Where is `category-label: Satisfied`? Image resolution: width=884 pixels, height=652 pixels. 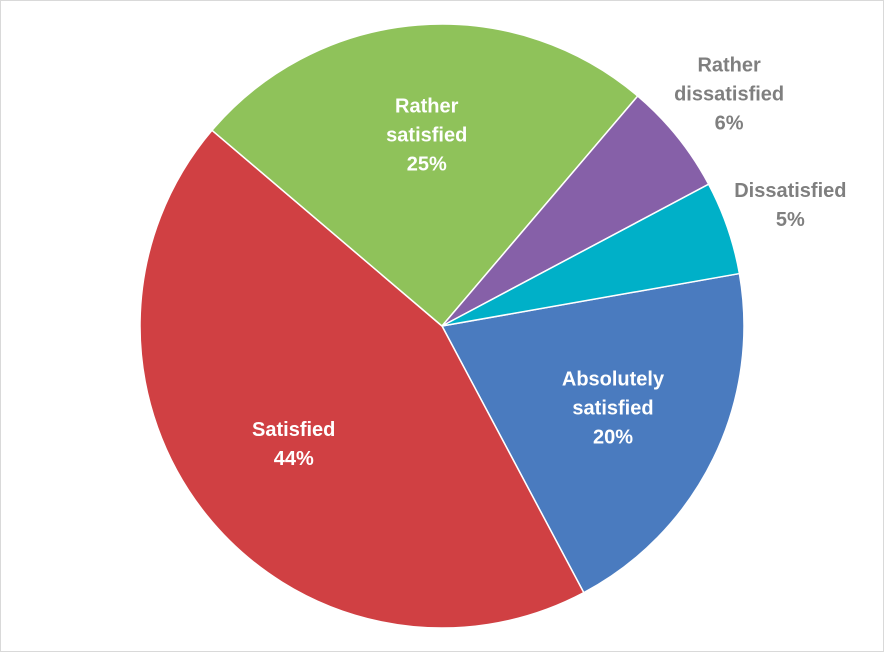
category-label: Satisfied is located at coordinates (294, 430).